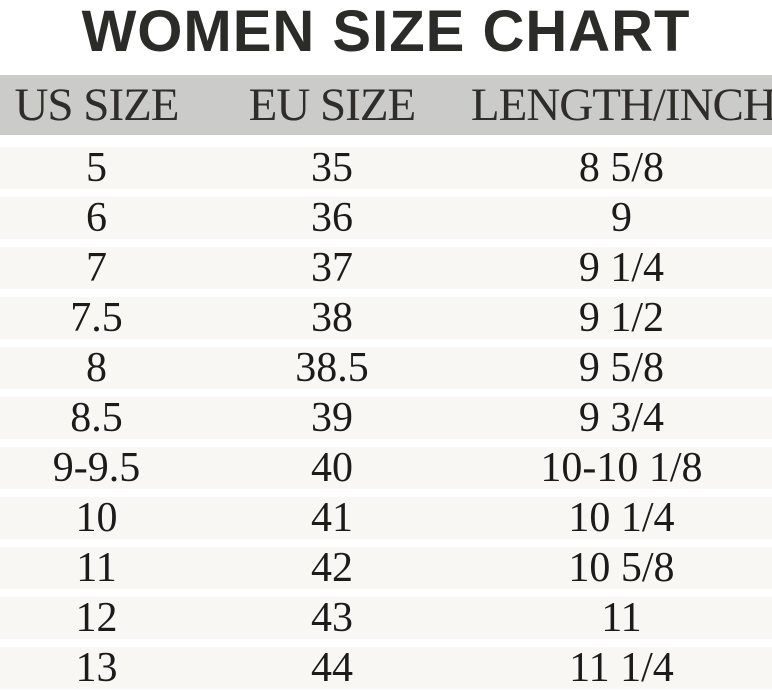  I want to click on eu-size-cell: 41, so click(331, 518).